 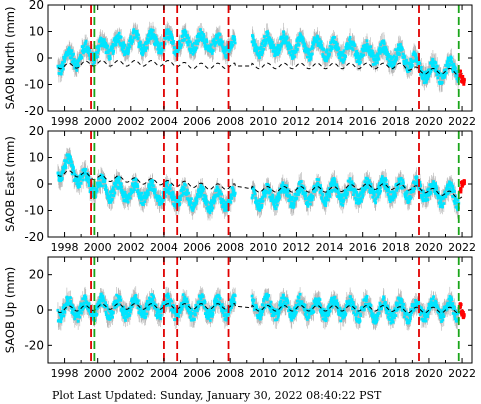 What do you see at coordinates (65, 121) in the screenshot?
I see `x-tick-label: 1998` at bounding box center [65, 121].